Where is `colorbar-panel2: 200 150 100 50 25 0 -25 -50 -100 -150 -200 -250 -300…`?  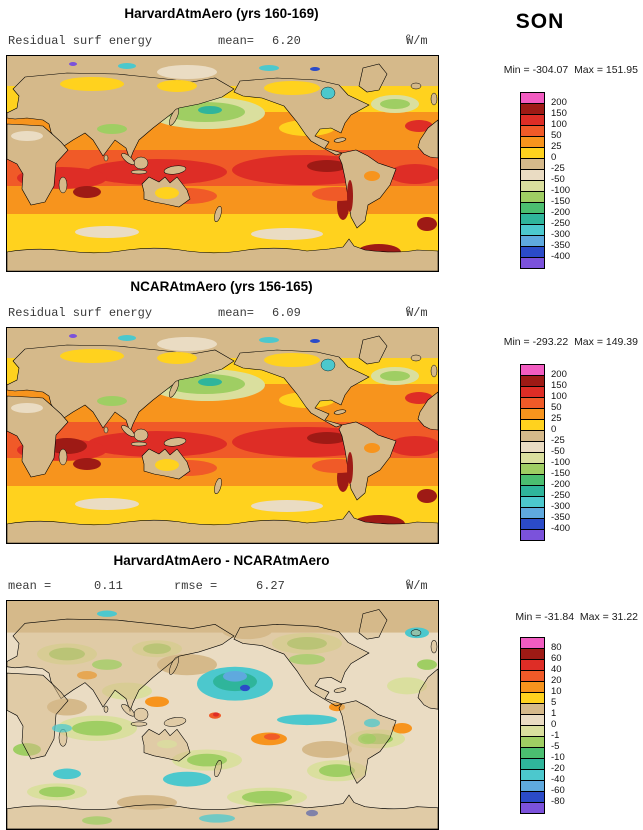 colorbar-panel2: 200 150 100 50 25 0 -25 -50 -100 -150 -200 -250 -300… is located at coordinates (555, 454).